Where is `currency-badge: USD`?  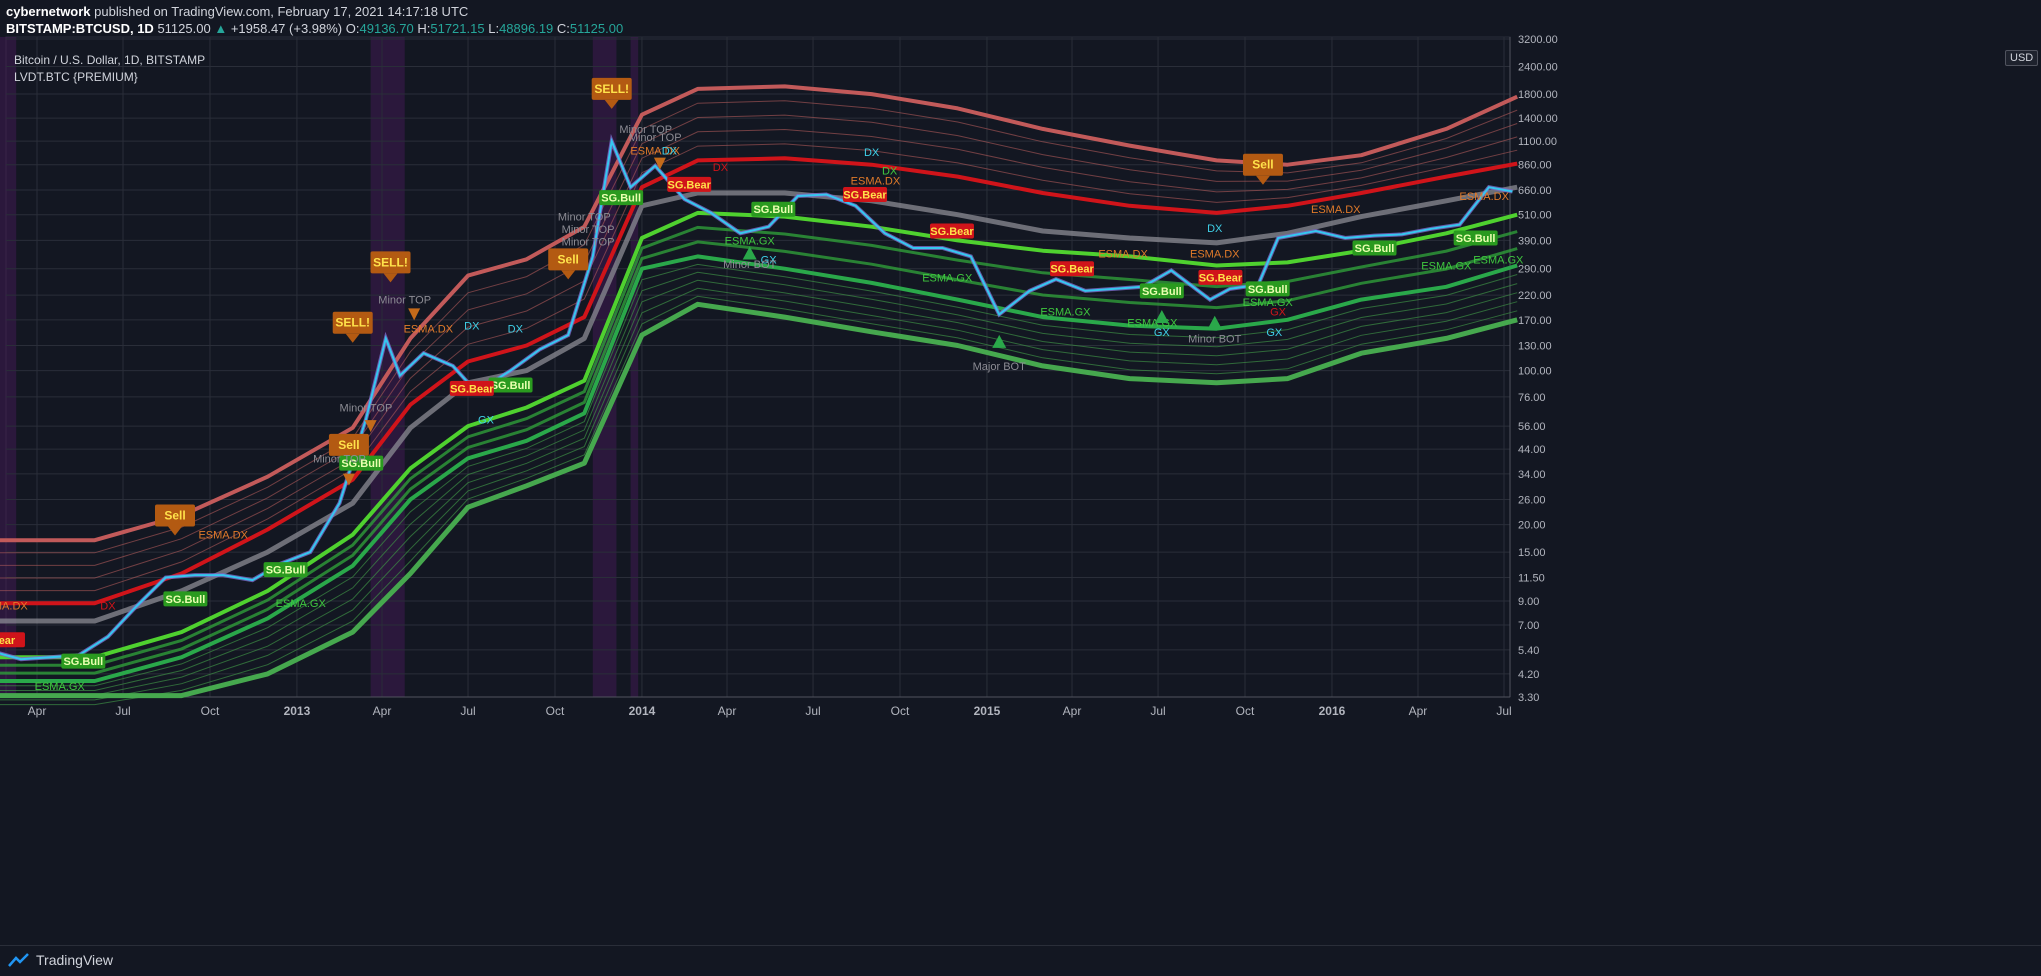 currency-badge: USD is located at coordinates (2022, 58).